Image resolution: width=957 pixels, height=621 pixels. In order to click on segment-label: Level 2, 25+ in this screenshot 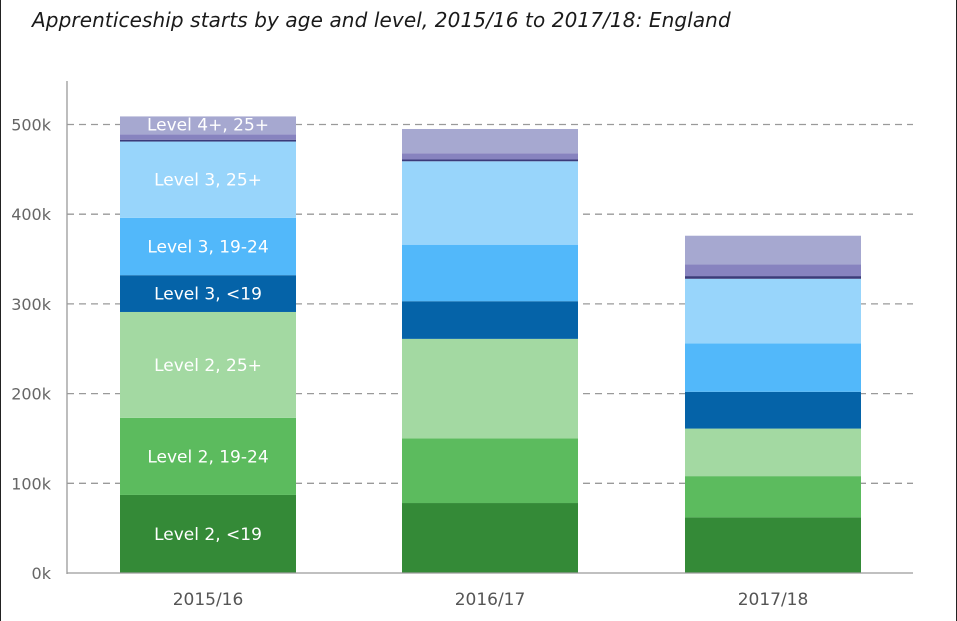, I will do `click(208, 366)`.